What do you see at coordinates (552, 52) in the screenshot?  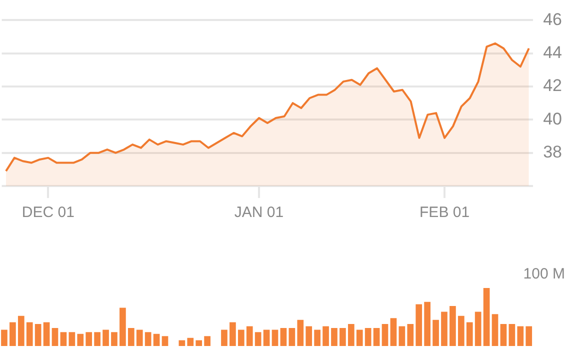 I see `y-tick-label: 44` at bounding box center [552, 52].